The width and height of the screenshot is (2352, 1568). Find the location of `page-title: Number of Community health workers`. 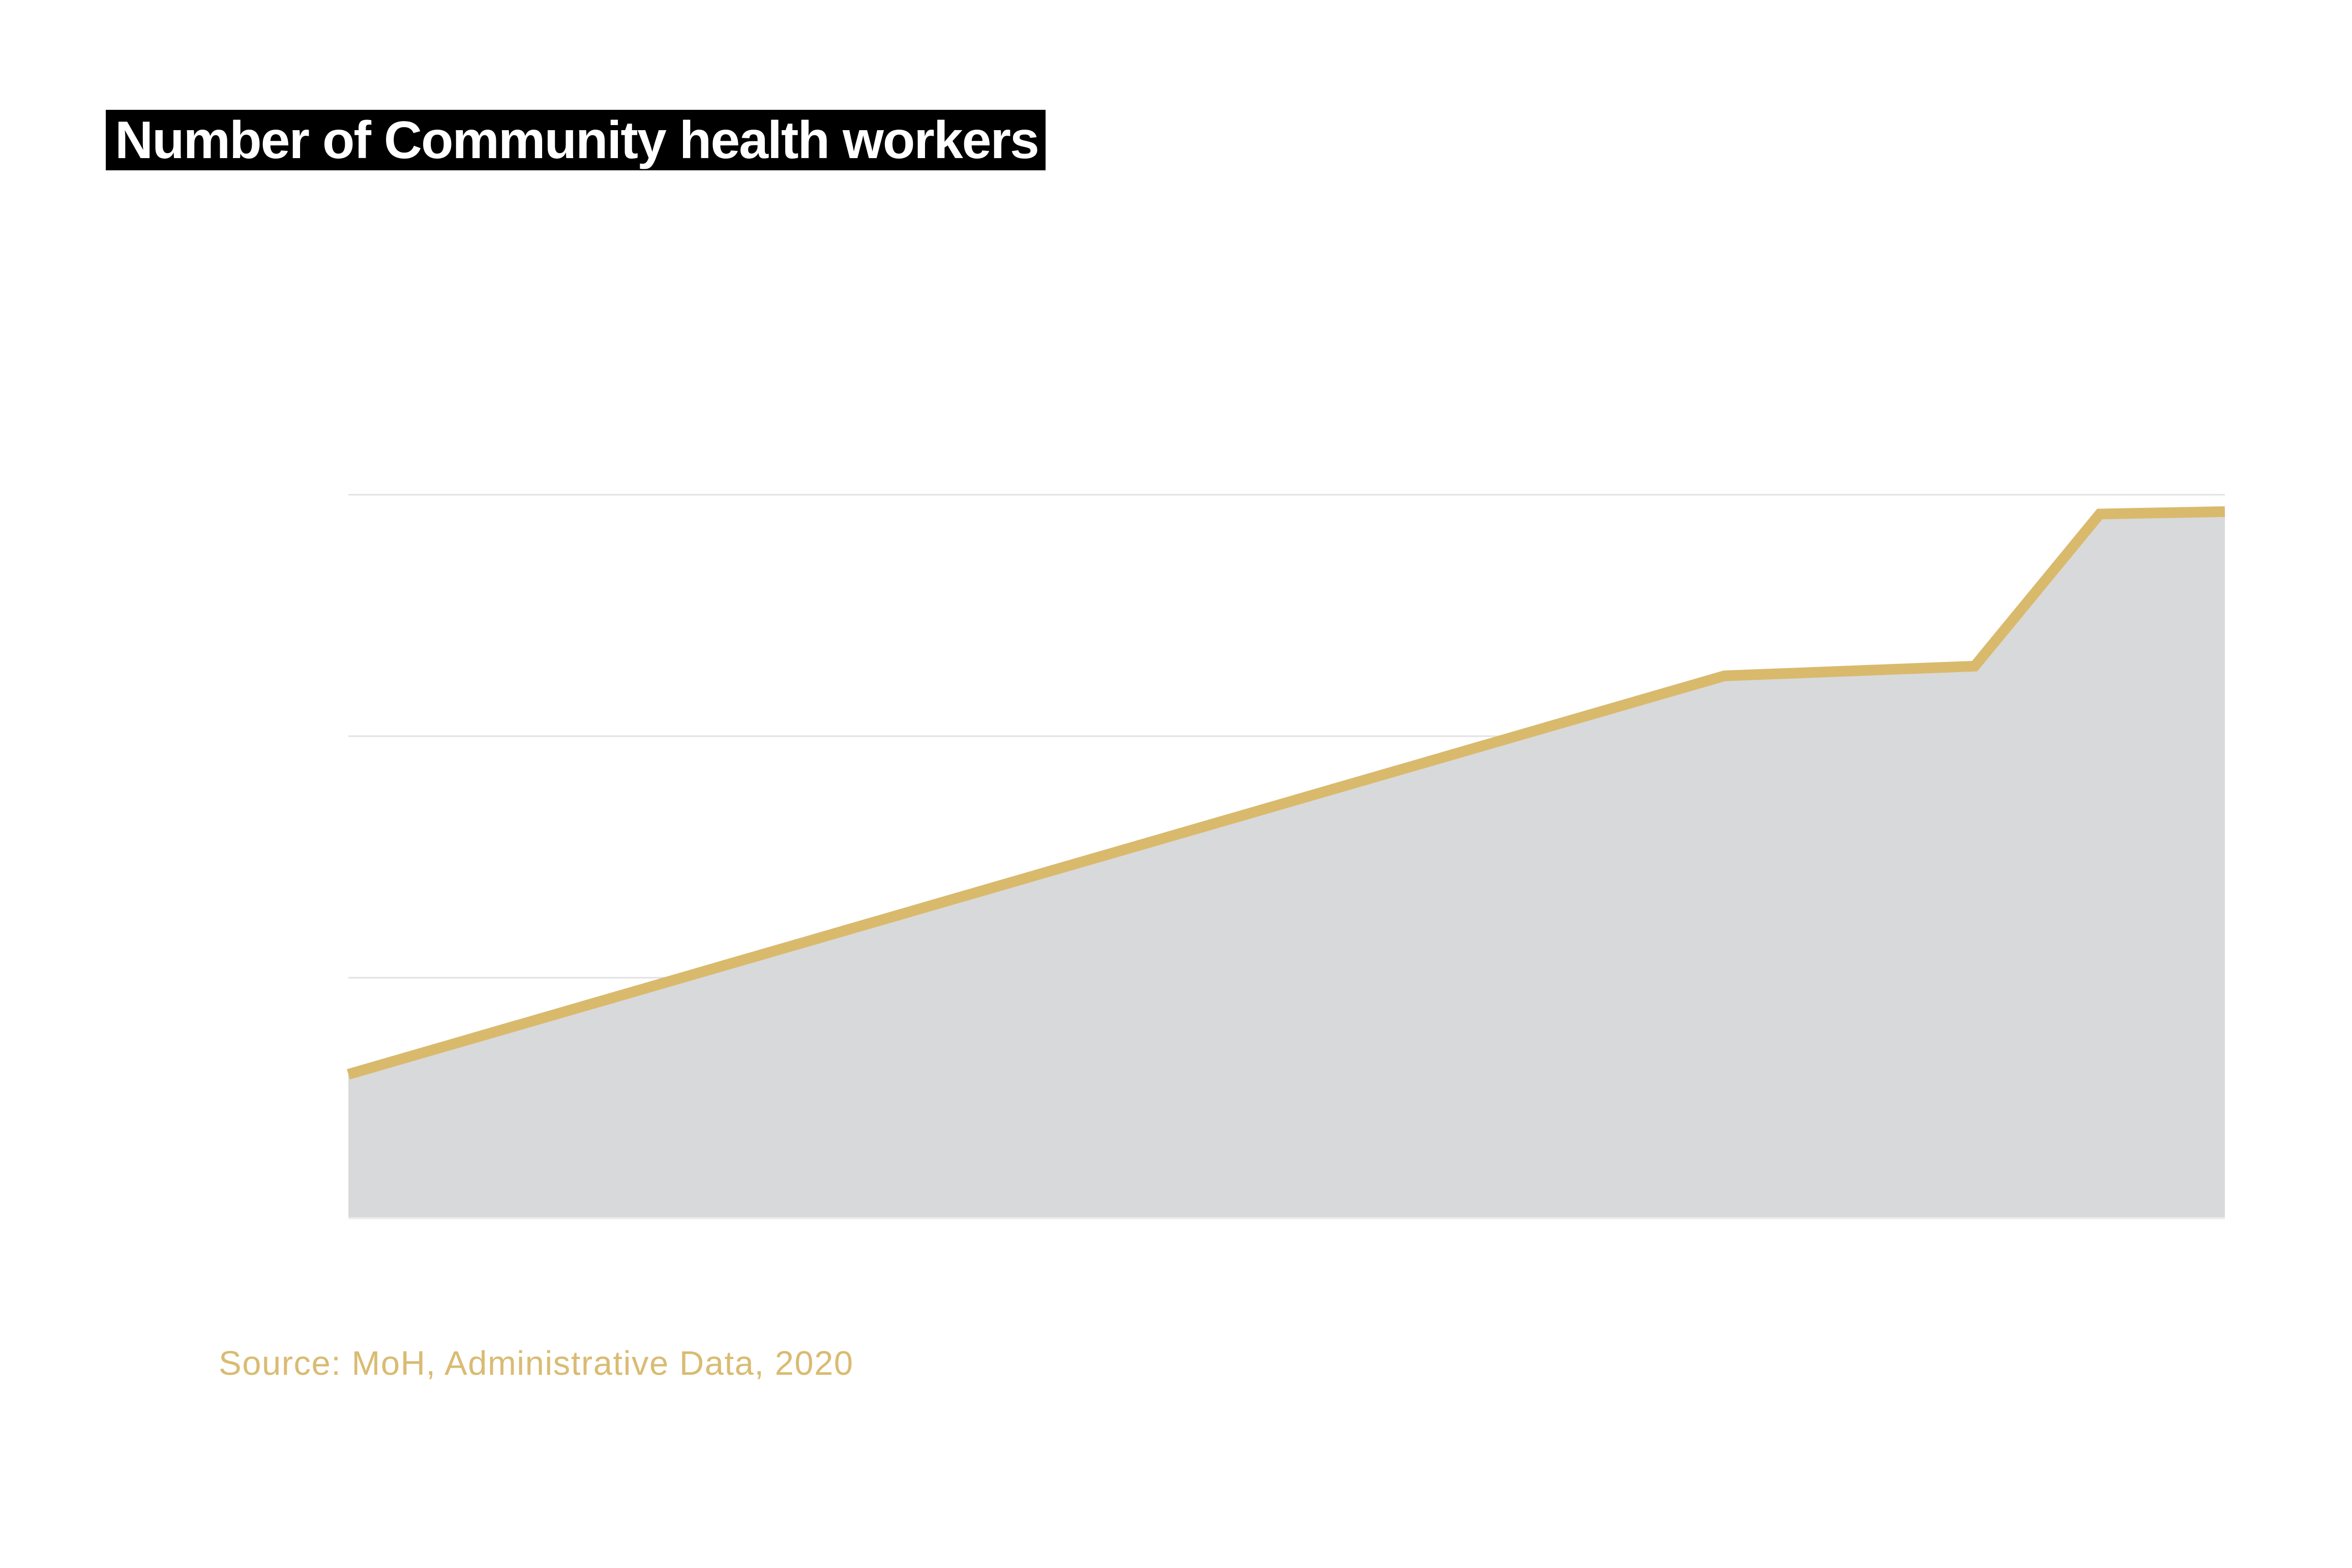

page-title: Number of Community health workers is located at coordinates (577, 140).